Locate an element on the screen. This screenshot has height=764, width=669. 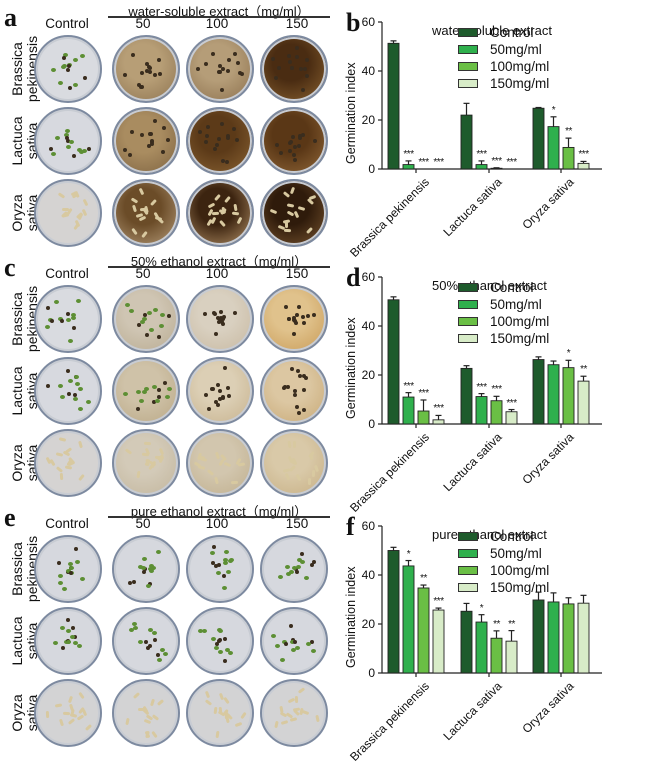
y-tick-label: 40 is located at coordinates (368, 575).